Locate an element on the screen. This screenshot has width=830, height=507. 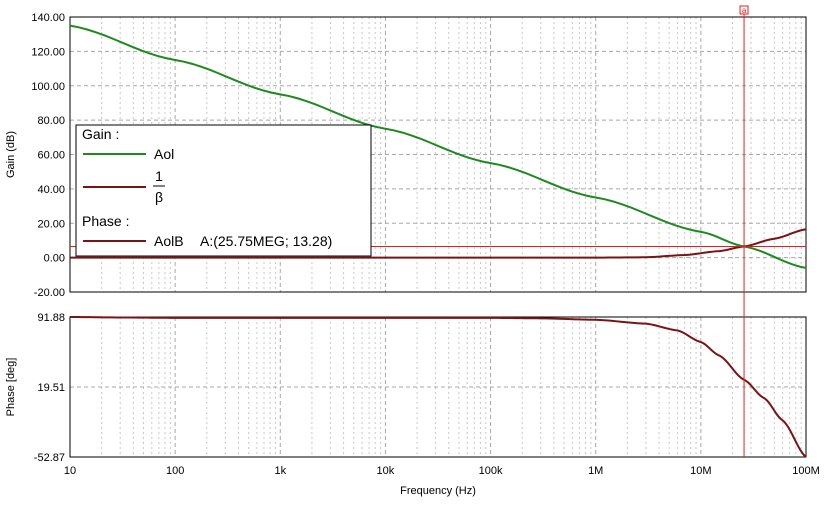
legend-box is located at coordinates (223, 190).